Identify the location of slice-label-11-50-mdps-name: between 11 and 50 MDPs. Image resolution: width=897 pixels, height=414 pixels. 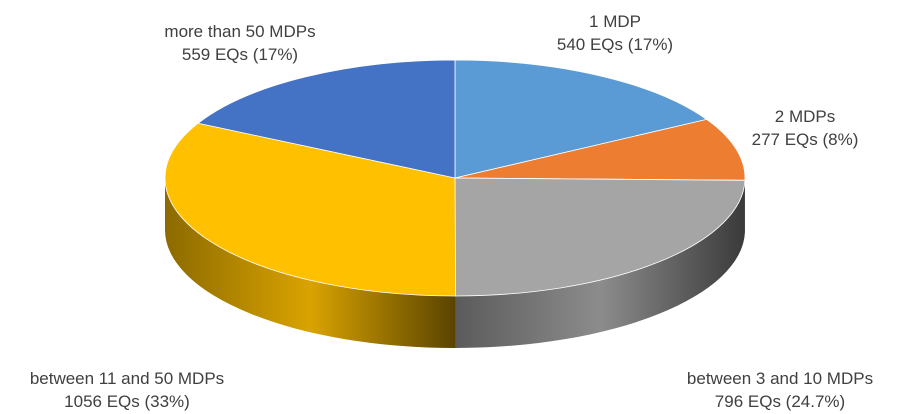
(127, 378).